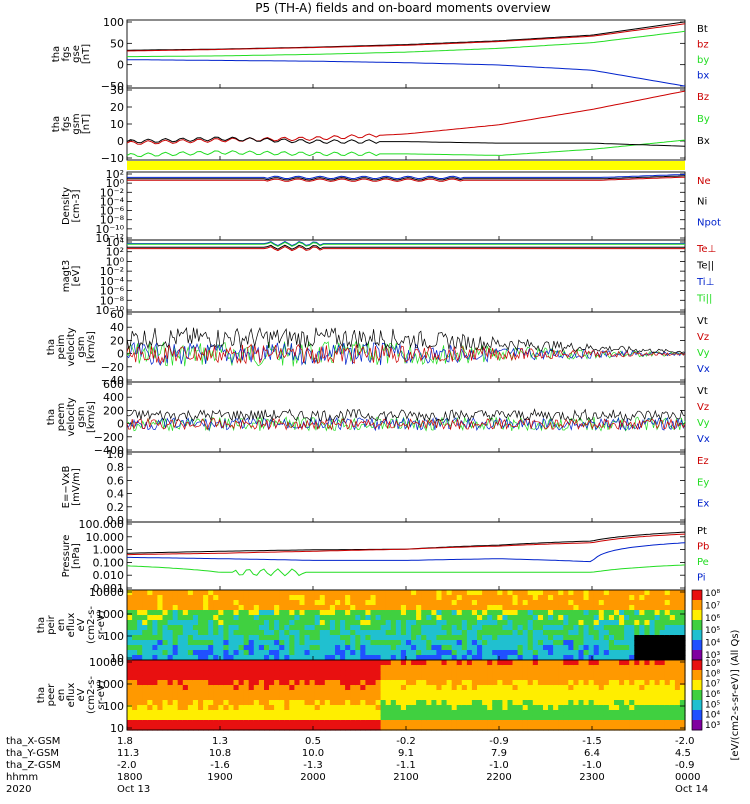  I want to click on x-axis-value: 0.5, so click(313, 741).